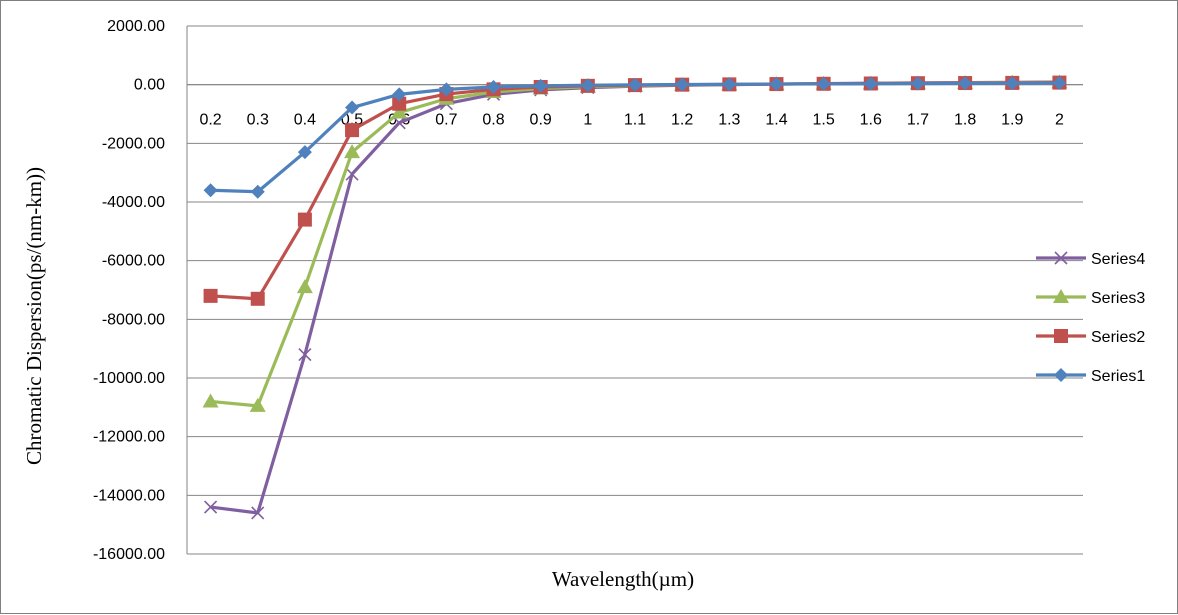 The height and width of the screenshot is (615, 1178). I want to click on y-tick-label: 0.00, so click(149, 85).